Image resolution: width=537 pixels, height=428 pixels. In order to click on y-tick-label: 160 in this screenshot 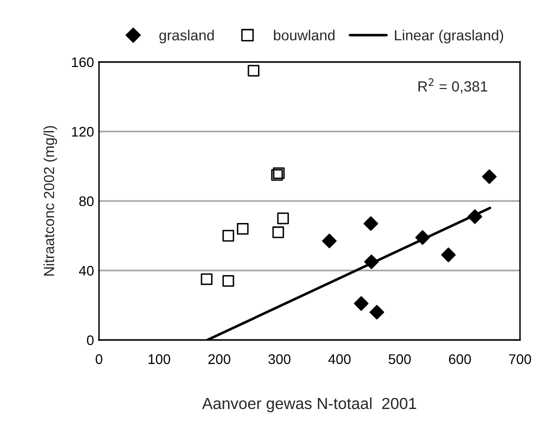, I will do `click(83, 62)`.